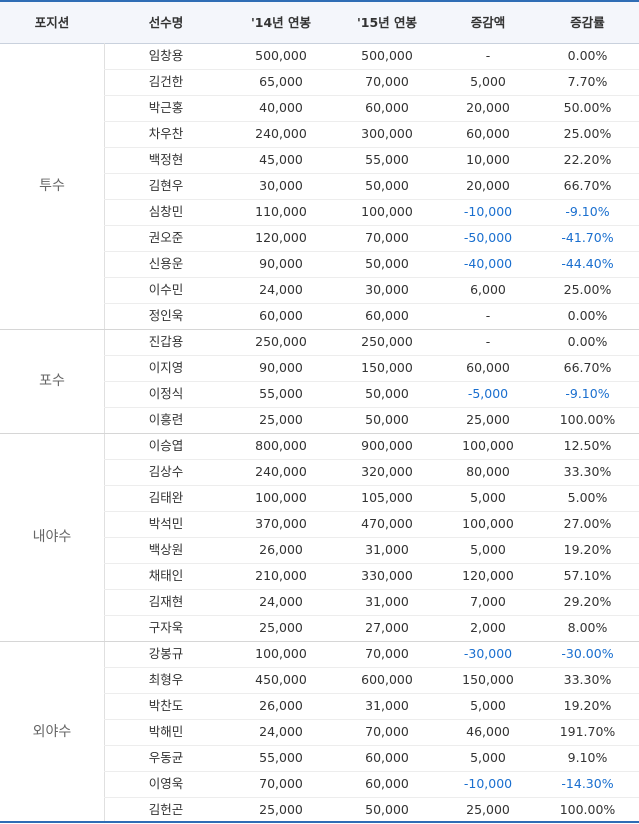  Describe the element at coordinates (166, 601) in the screenshot. I see `player-name-cell: 김재현` at that location.